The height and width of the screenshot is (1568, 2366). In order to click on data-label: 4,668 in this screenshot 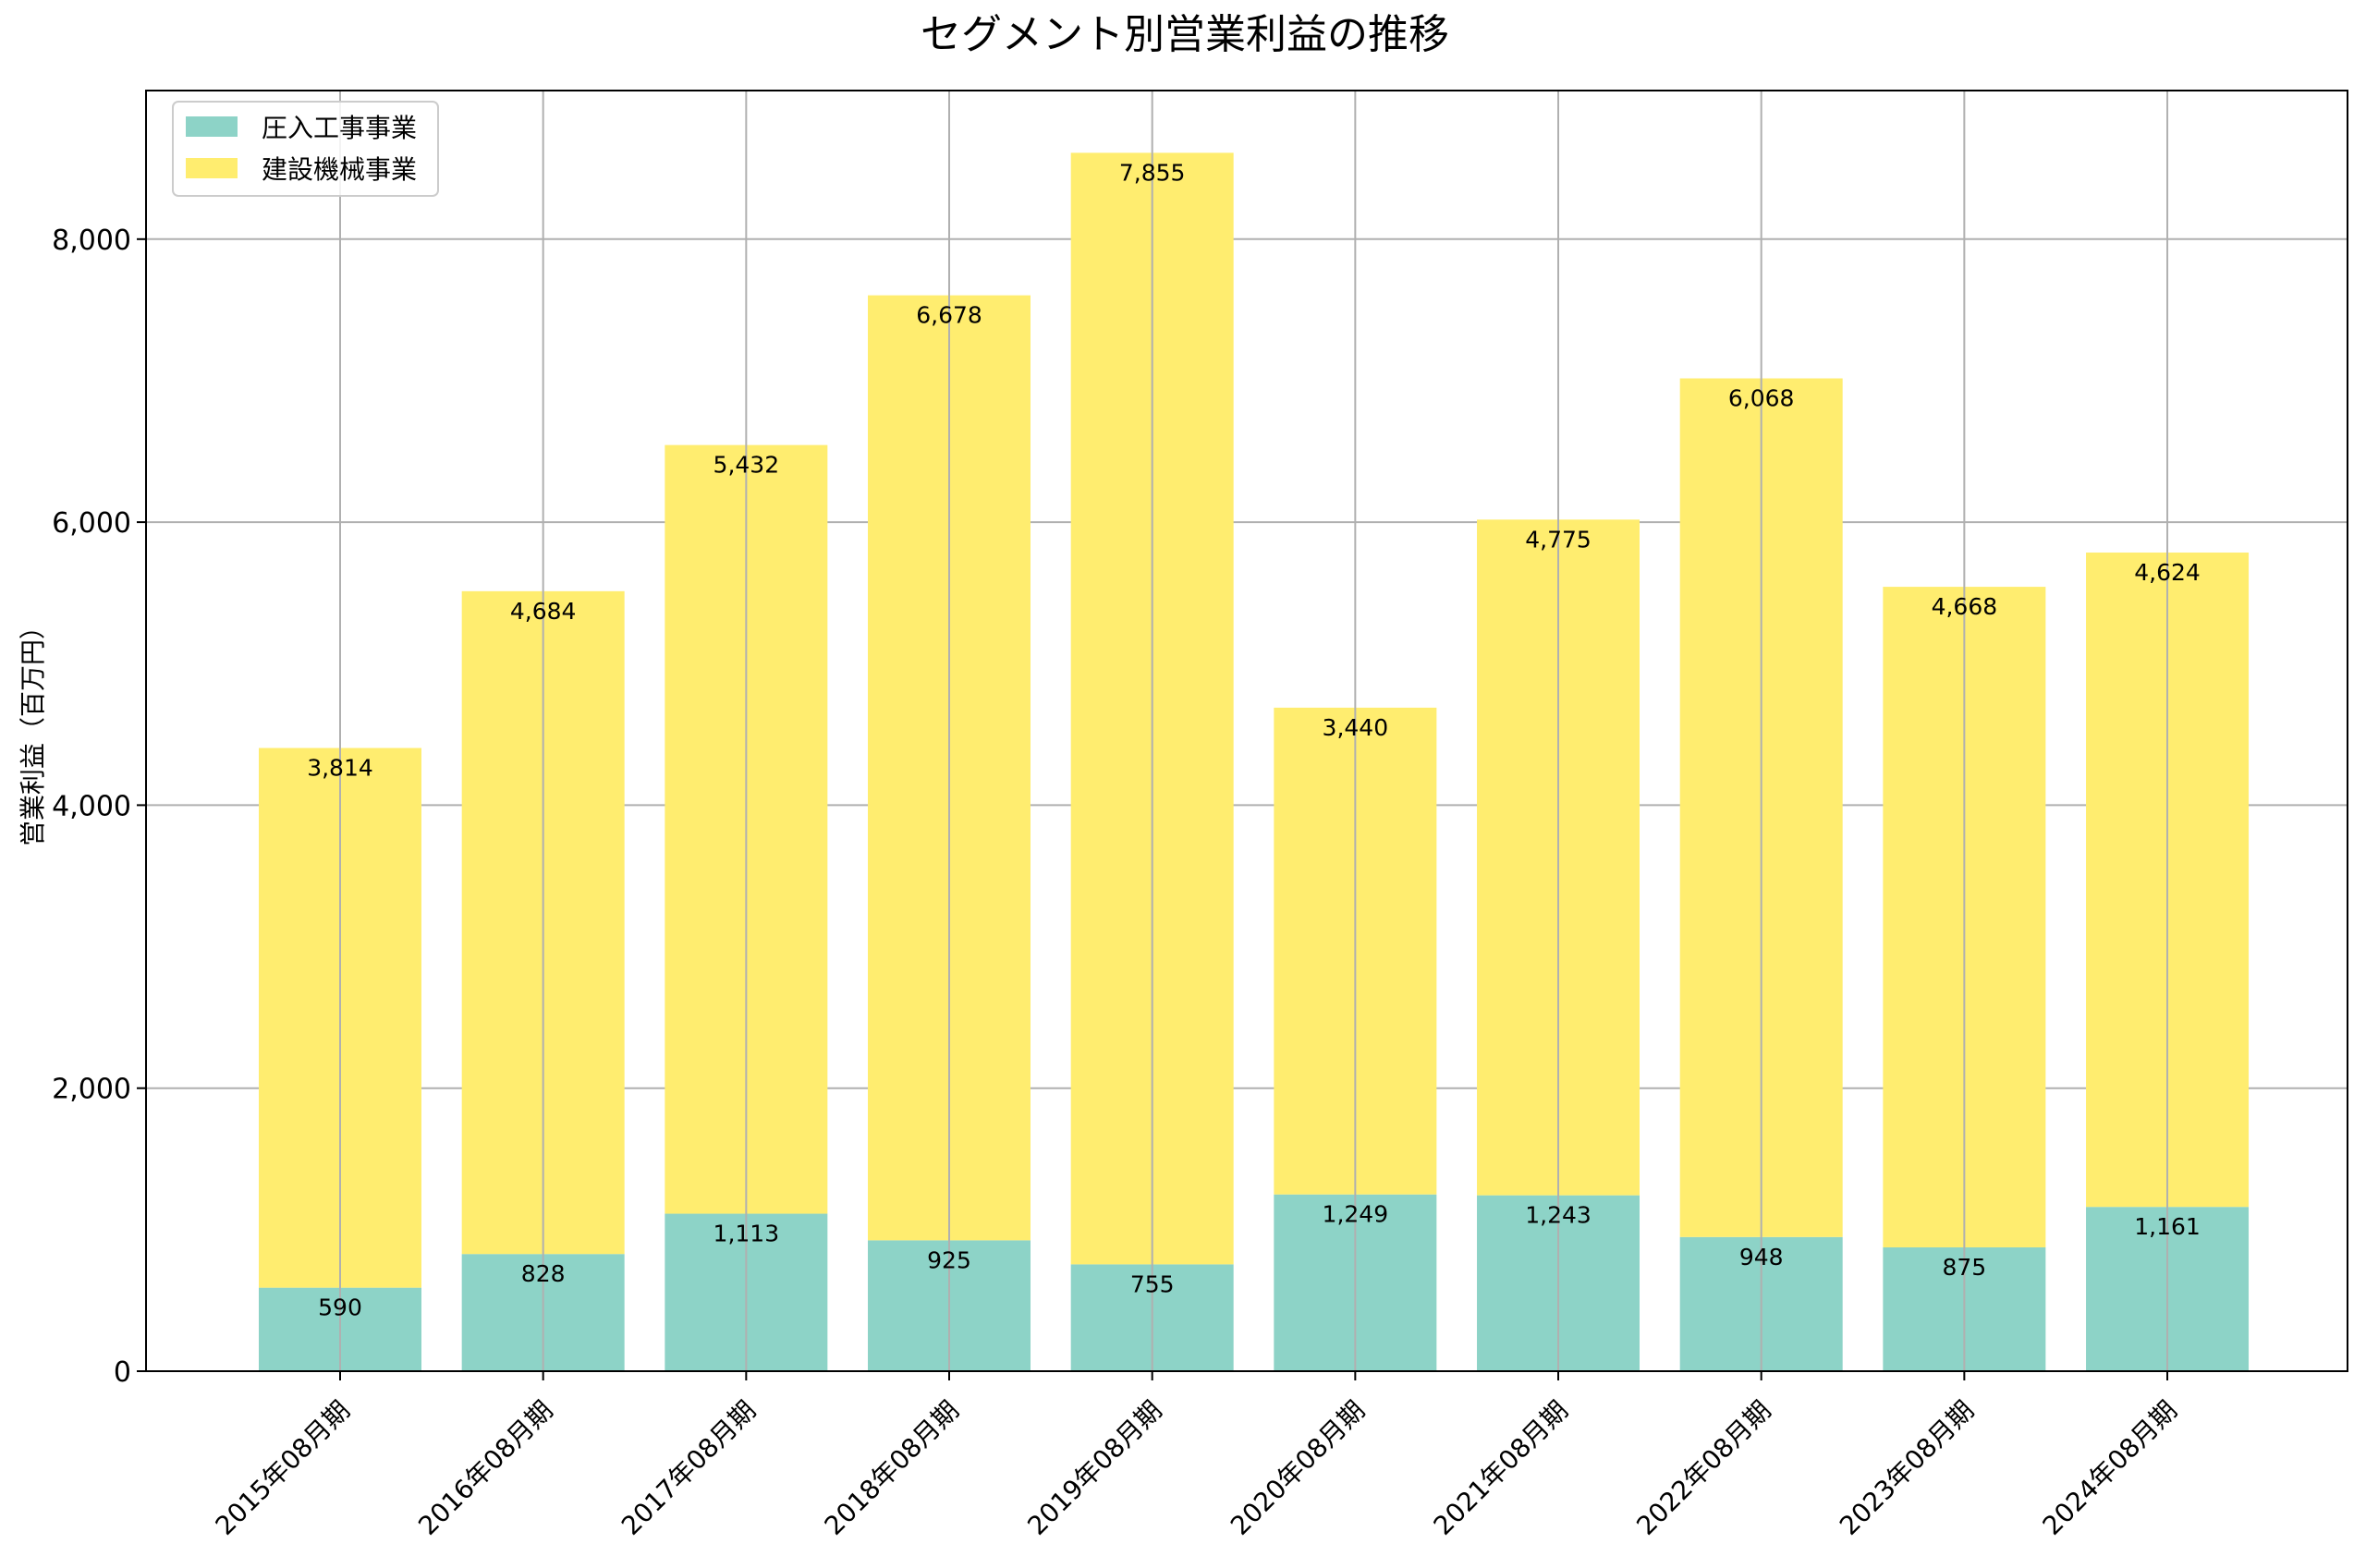, I will do `click(1965, 606)`.